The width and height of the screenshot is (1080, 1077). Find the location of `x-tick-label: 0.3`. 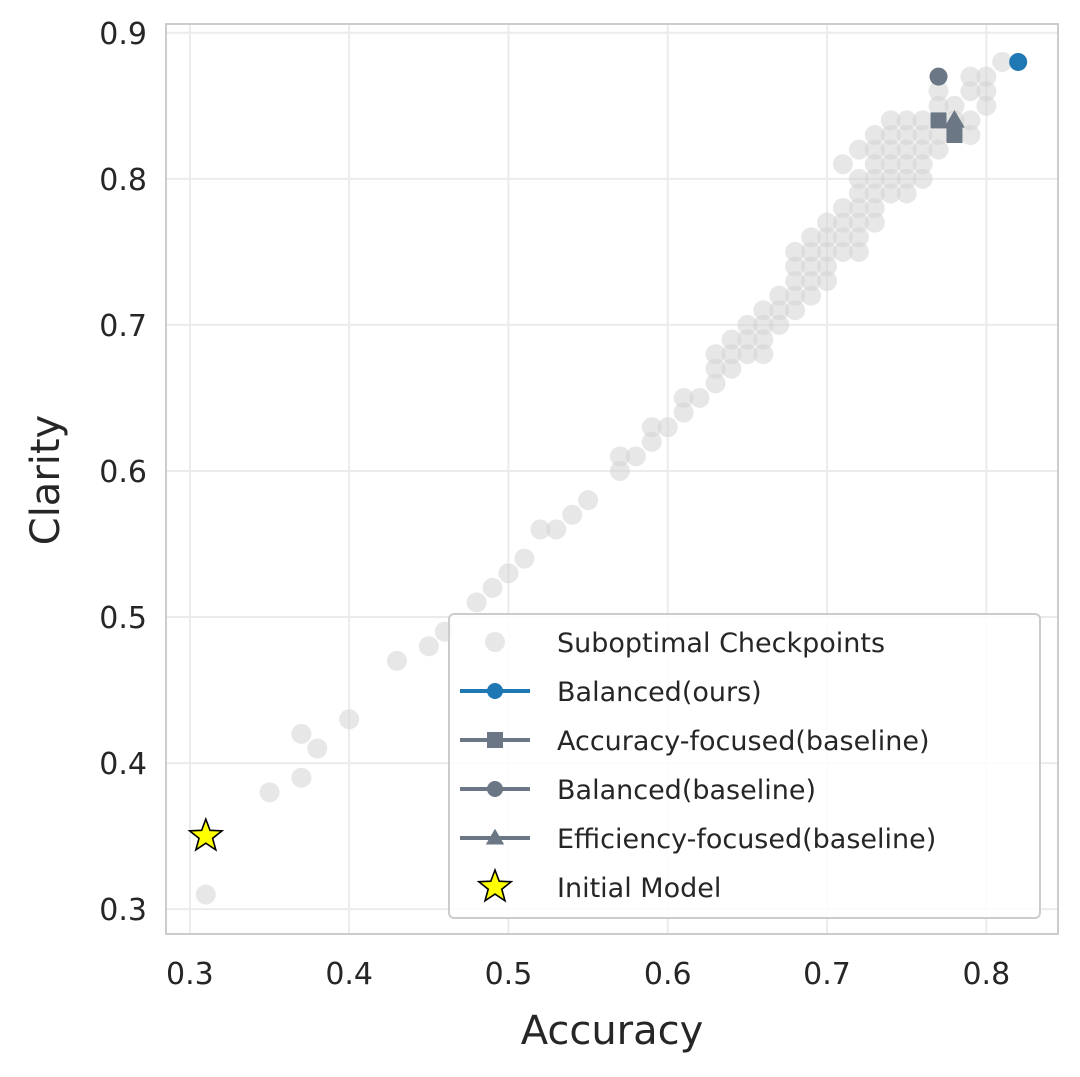

x-tick-label: 0.3 is located at coordinates (190, 974).